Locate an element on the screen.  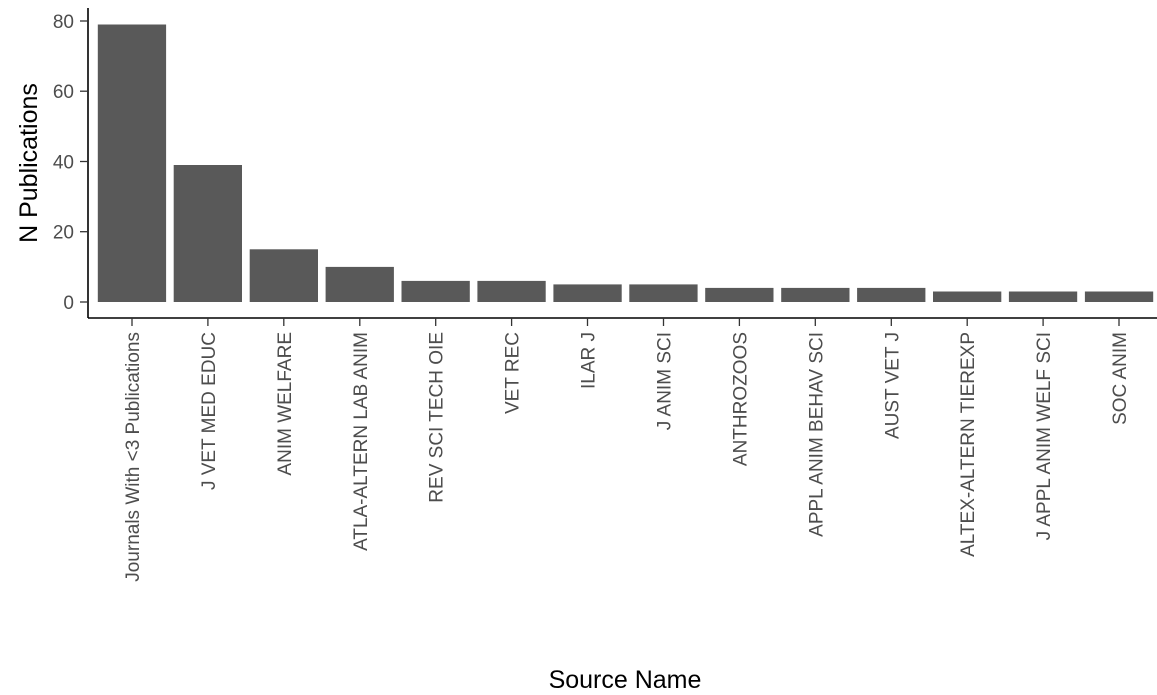
x-tick-label: J APPL ANIM WELF SCI is located at coordinates (1044, 436).